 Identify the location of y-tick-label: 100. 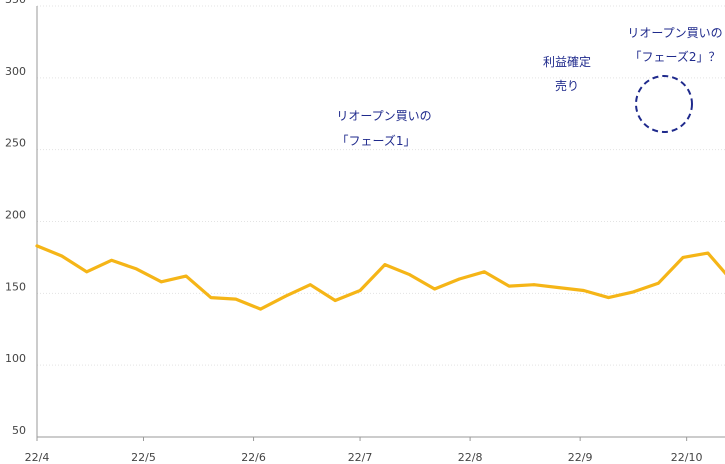
(15, 358).